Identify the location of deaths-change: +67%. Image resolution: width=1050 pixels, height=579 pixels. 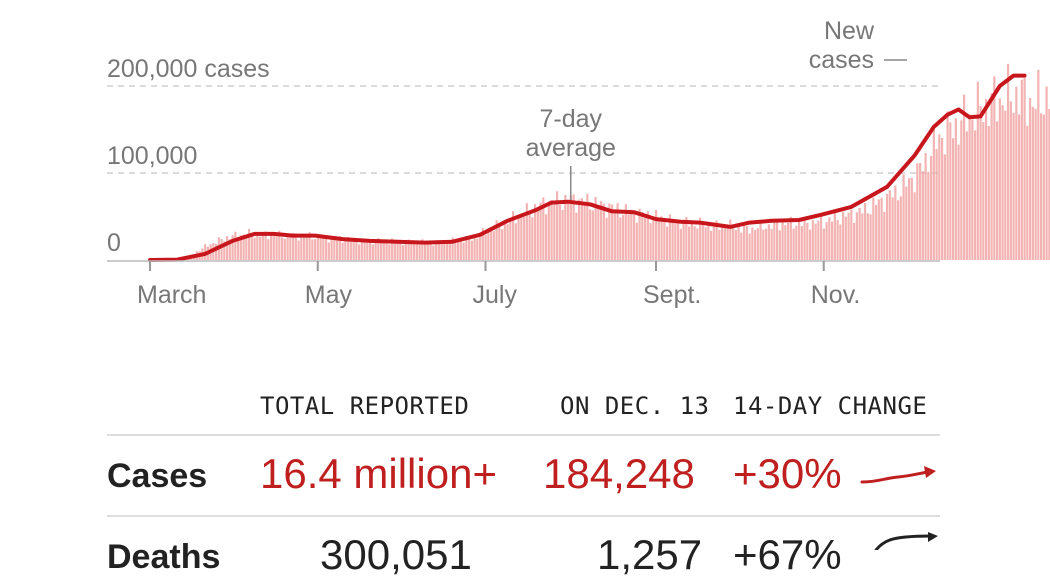
(787, 555).